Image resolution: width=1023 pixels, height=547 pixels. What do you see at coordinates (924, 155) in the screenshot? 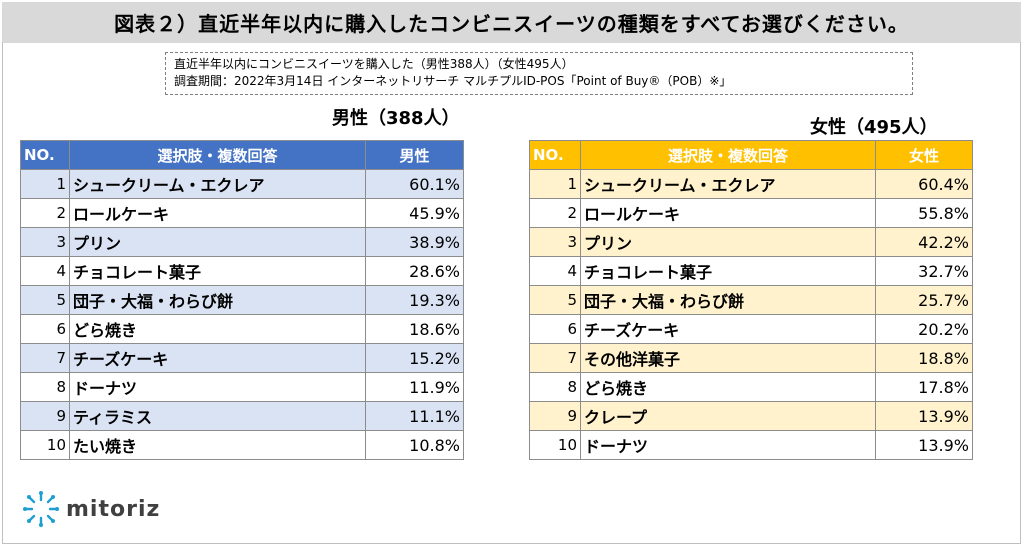
I see `column-header-female: 女性` at bounding box center [924, 155].